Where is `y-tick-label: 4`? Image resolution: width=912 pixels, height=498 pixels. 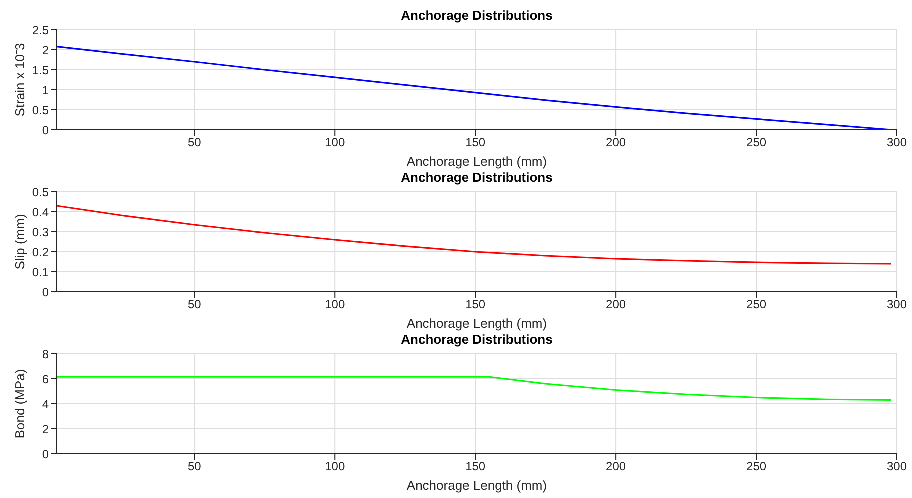
y-tick-label: 4 is located at coordinates (46, 404).